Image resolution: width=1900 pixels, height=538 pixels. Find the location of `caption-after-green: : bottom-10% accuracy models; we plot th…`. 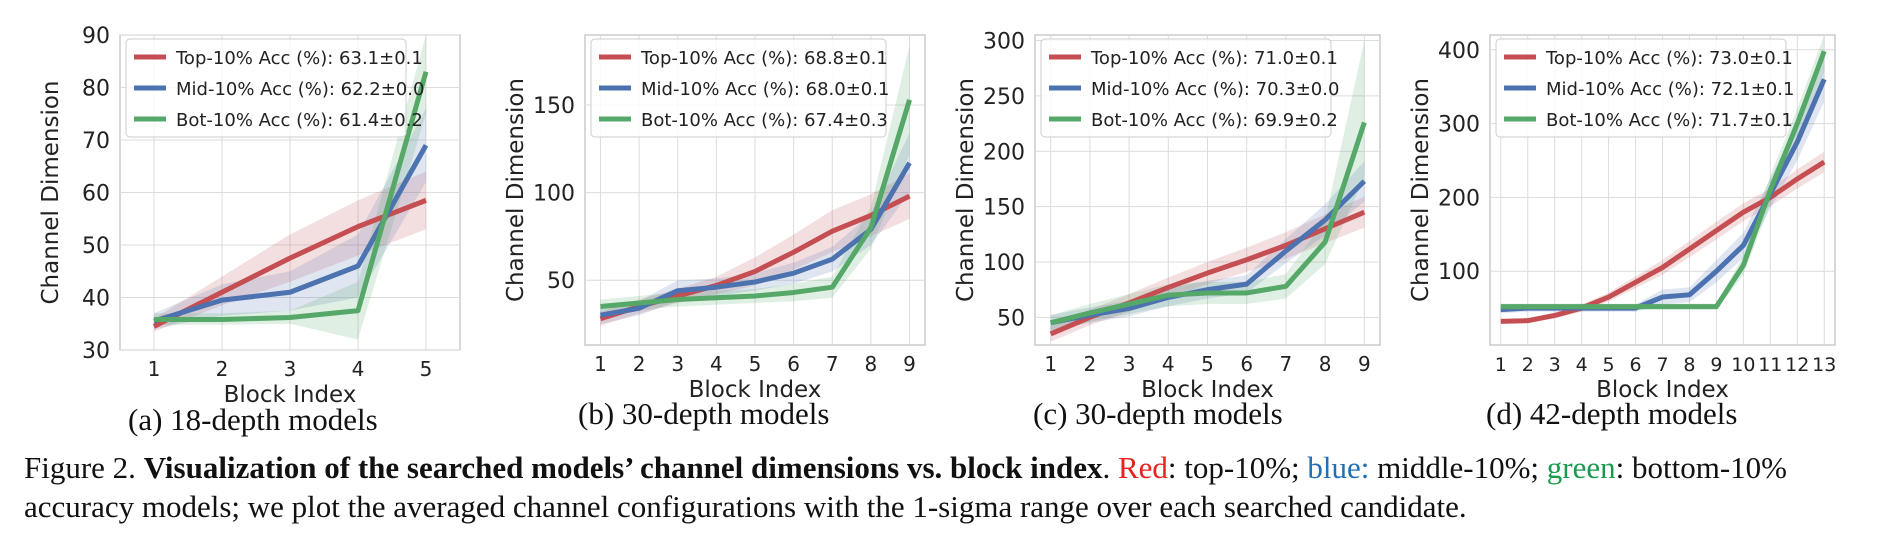

caption-after-green: : bottom-10% accuracy models; we plot th… is located at coordinates (905, 487).